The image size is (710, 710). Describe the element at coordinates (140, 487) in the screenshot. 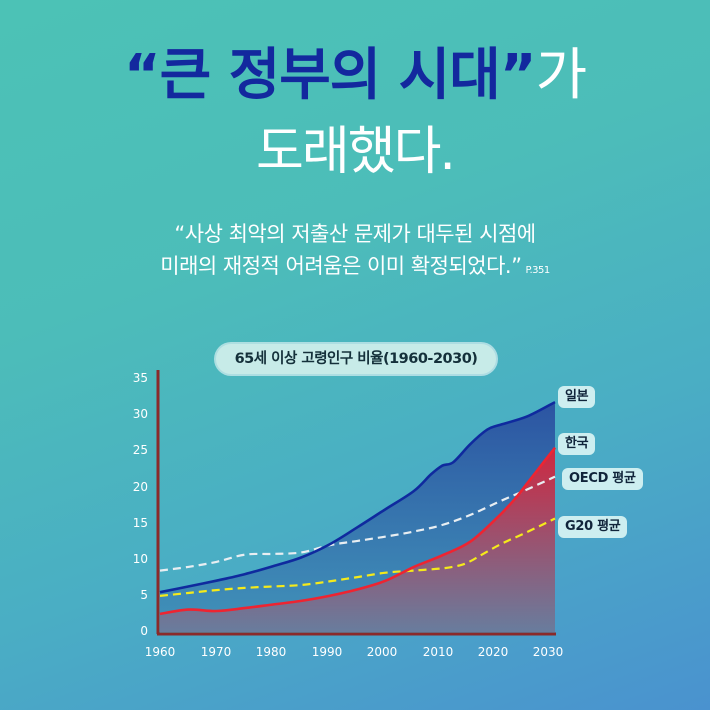

I see `y-tick: 20` at that location.